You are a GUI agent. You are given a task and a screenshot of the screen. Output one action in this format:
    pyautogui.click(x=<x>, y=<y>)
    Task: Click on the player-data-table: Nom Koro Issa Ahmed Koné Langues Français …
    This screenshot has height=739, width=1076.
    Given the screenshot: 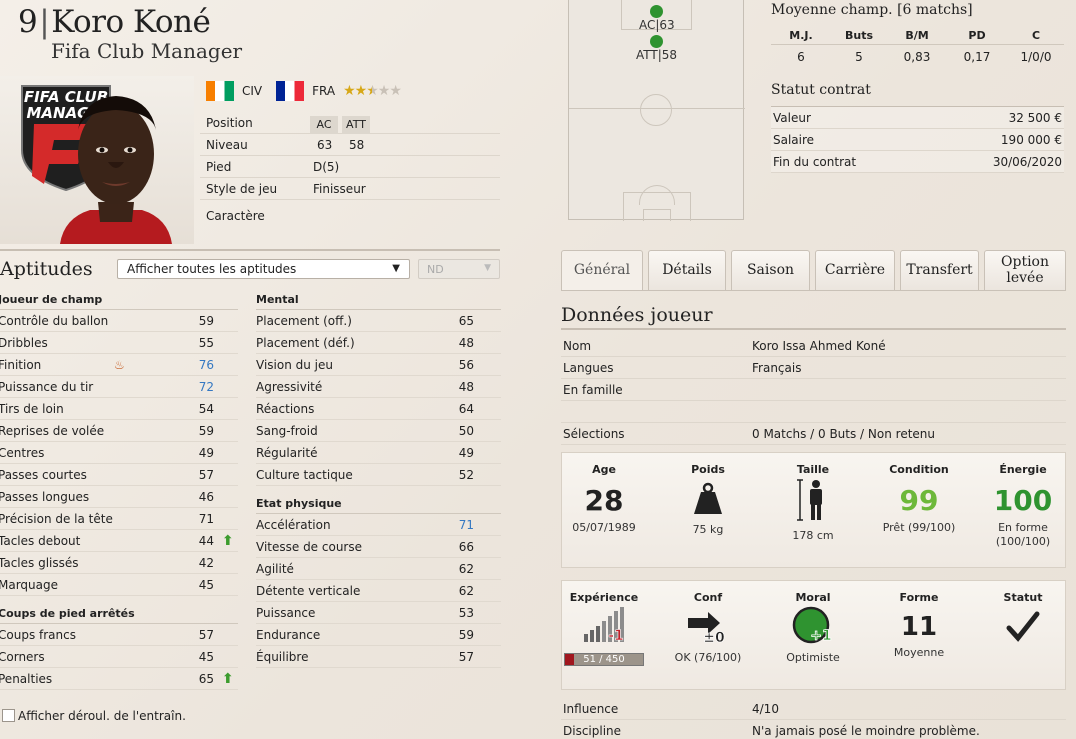 What is the action you would take?
    pyautogui.click(x=813, y=390)
    